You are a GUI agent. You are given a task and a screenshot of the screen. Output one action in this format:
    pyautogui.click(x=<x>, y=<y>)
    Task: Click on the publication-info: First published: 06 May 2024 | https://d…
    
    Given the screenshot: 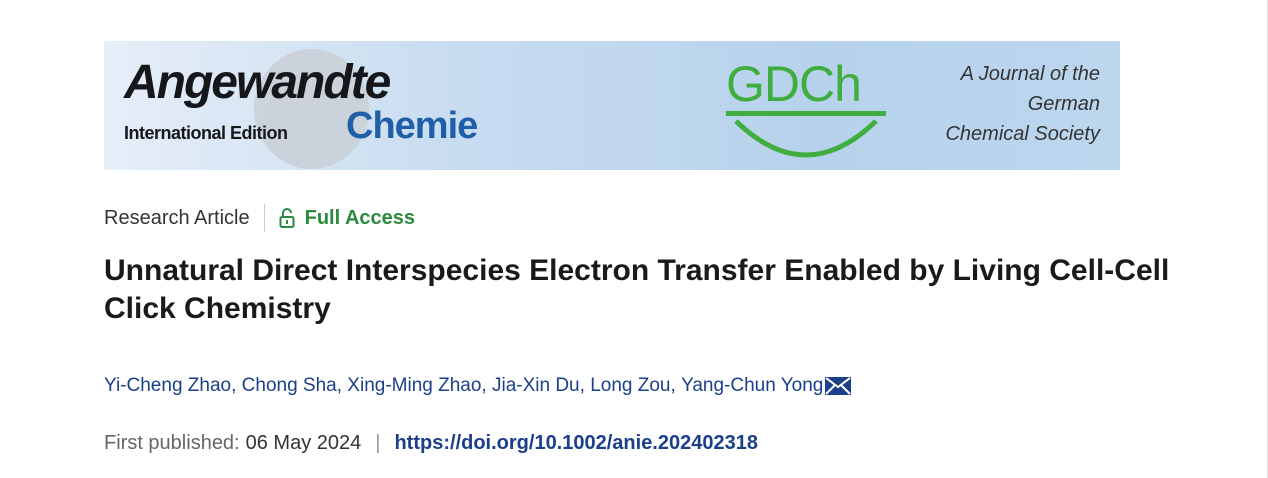 What is the action you would take?
    pyautogui.click(x=431, y=443)
    